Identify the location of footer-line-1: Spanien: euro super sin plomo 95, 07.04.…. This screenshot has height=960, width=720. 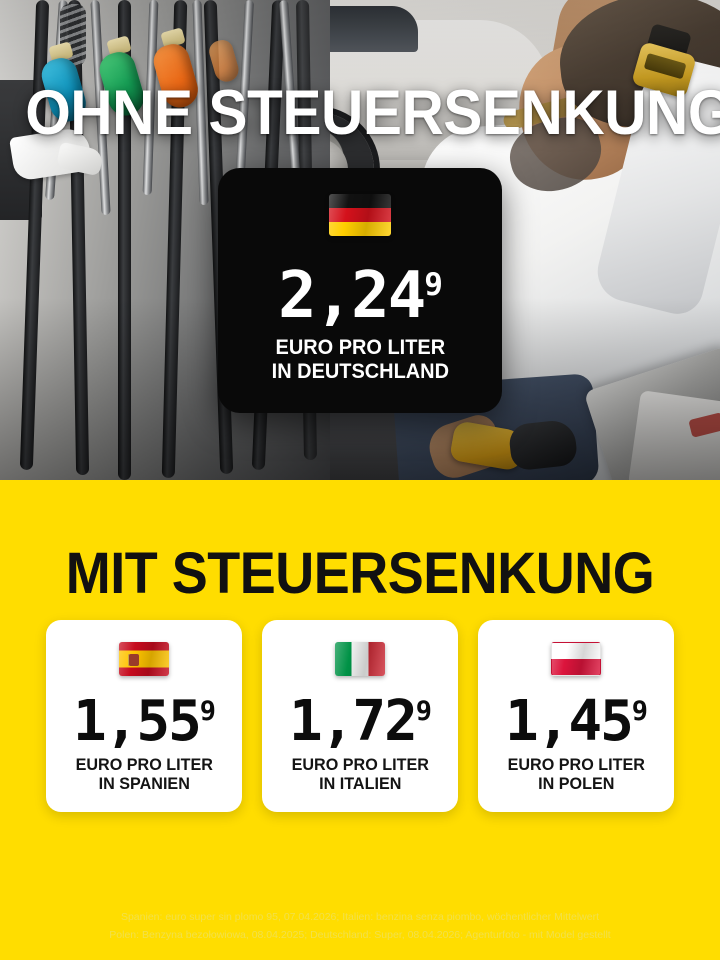
(360, 917).